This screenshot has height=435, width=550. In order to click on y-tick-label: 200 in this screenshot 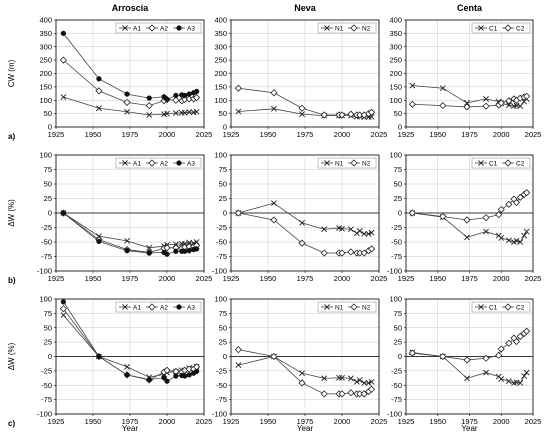, I will do `click(220, 73)`.